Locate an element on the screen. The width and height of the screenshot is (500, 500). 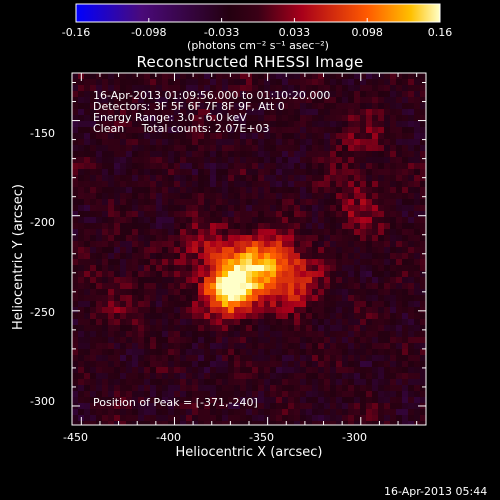
y-tick-label: -200 is located at coordinates (42, 222).